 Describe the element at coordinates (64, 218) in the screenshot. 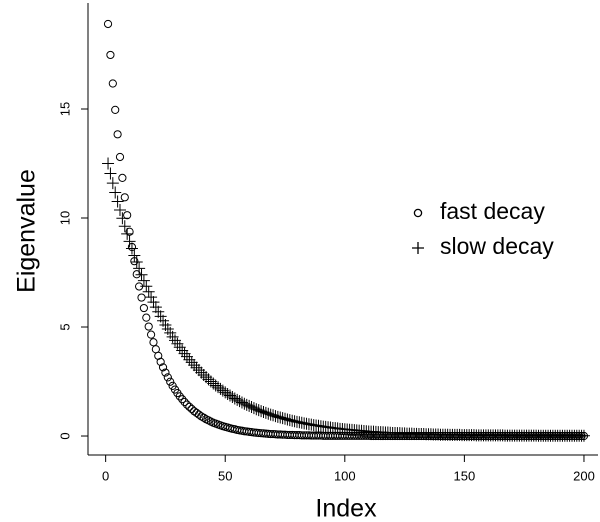

I see `y-tick-label: 10` at that location.